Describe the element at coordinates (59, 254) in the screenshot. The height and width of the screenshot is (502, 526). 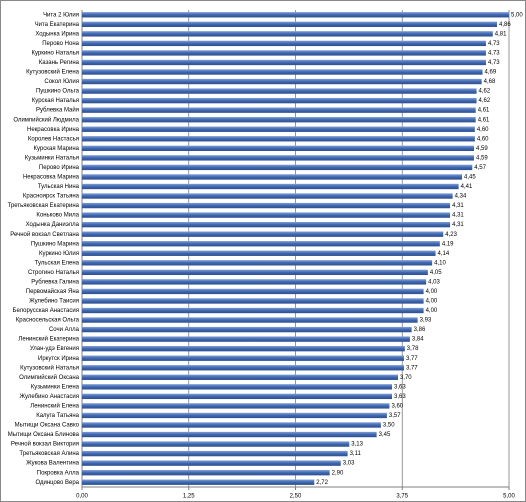
I see `y-tick-label: Куркино Юлия` at that location.